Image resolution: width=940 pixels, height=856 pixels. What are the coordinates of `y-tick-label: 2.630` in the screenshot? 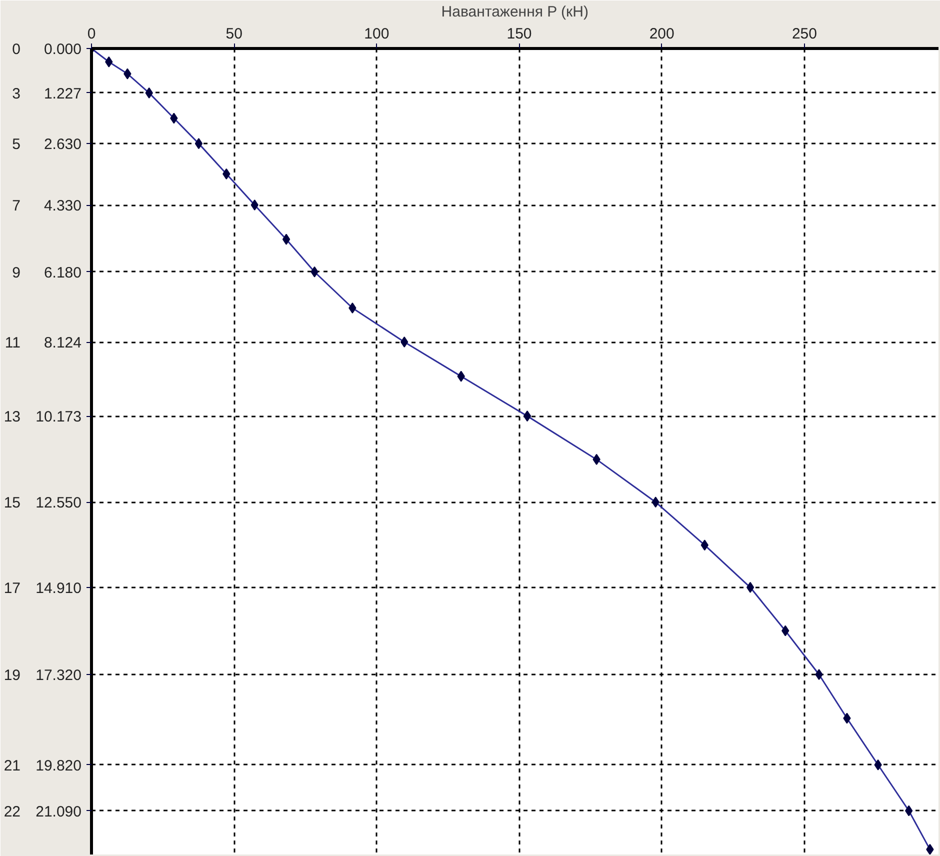 It's located at (63, 145).